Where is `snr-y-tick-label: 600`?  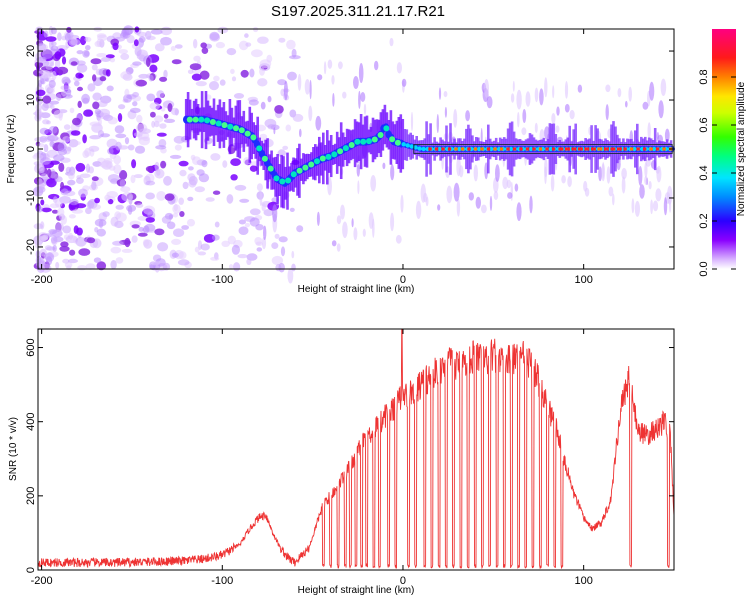
snr-y-tick-label: 600 is located at coordinates (31, 347).